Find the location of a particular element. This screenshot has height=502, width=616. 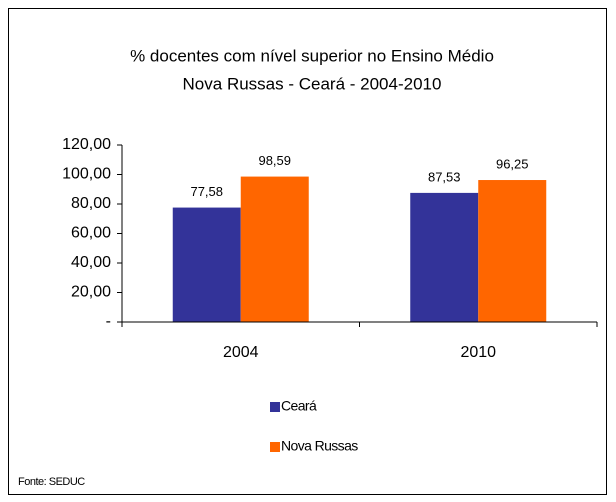

y-tick-label: 100,00 is located at coordinates (86, 174).